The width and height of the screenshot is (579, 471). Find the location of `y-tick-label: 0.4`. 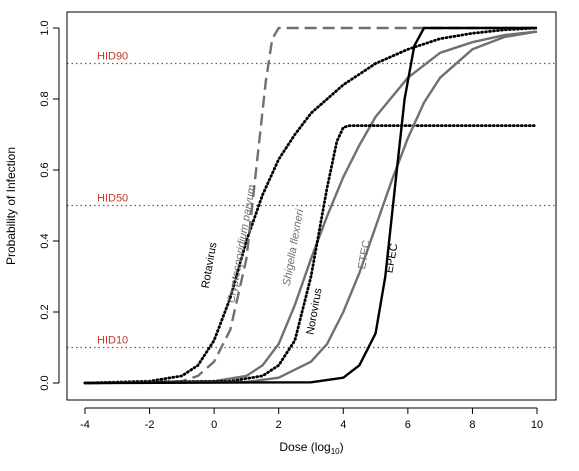

y-tick-label: 0.4 is located at coordinates (45, 240).